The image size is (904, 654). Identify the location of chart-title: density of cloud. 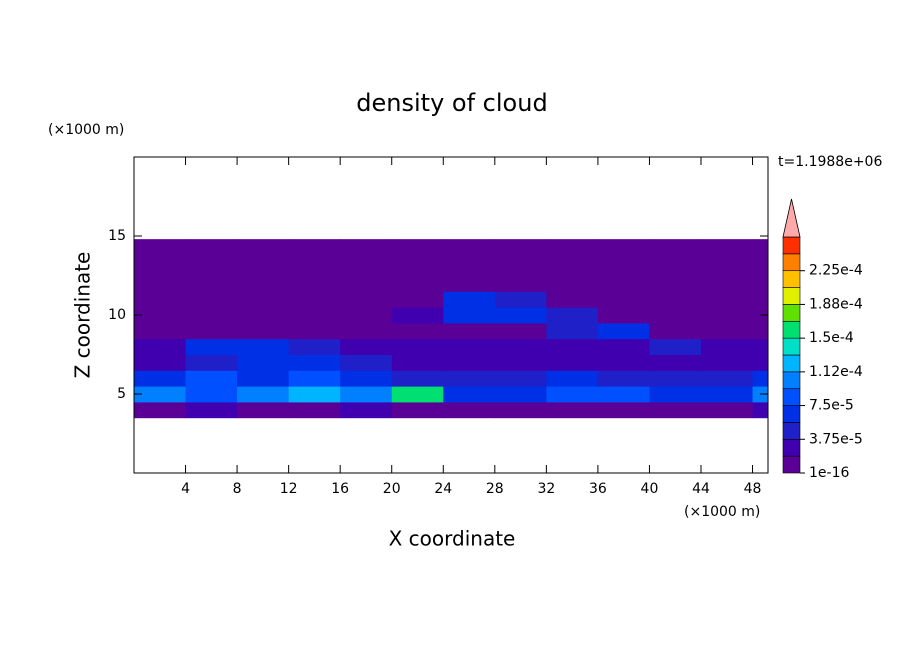
(451, 103).